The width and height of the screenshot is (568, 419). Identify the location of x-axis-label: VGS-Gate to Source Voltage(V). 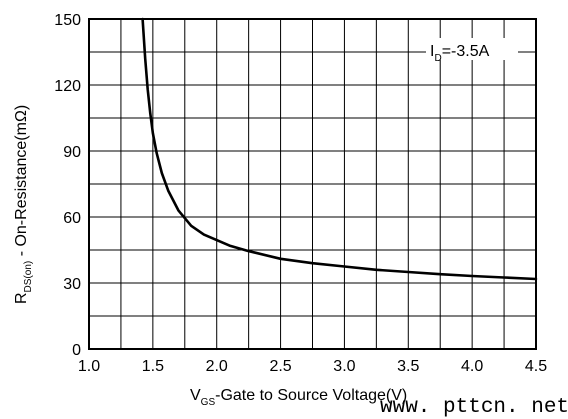
(298, 397).